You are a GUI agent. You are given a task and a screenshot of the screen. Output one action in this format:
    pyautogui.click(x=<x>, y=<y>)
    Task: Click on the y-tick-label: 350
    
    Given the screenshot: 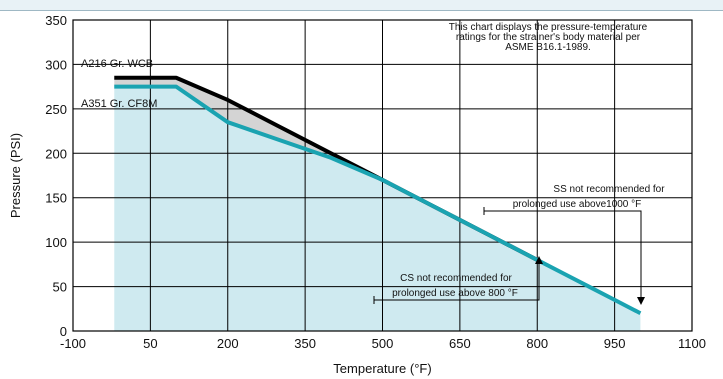 What is the action you would take?
    pyautogui.click(x=56, y=20)
    